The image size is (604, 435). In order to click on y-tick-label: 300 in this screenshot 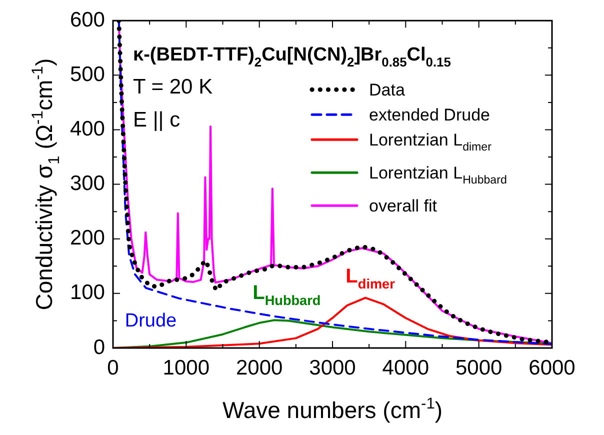, I will do `click(87, 184)`.